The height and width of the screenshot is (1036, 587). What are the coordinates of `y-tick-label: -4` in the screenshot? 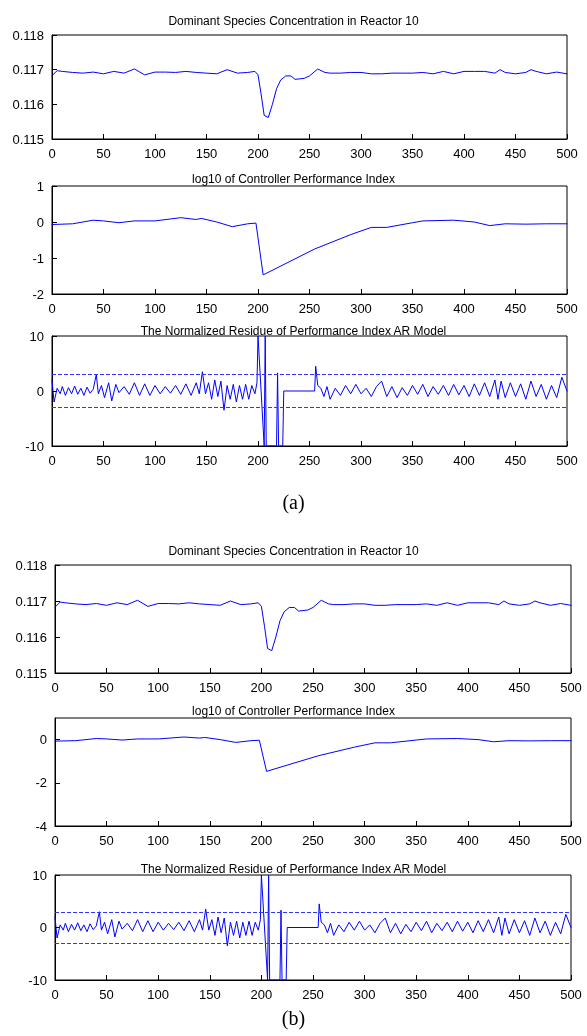 It's located at (41, 826).